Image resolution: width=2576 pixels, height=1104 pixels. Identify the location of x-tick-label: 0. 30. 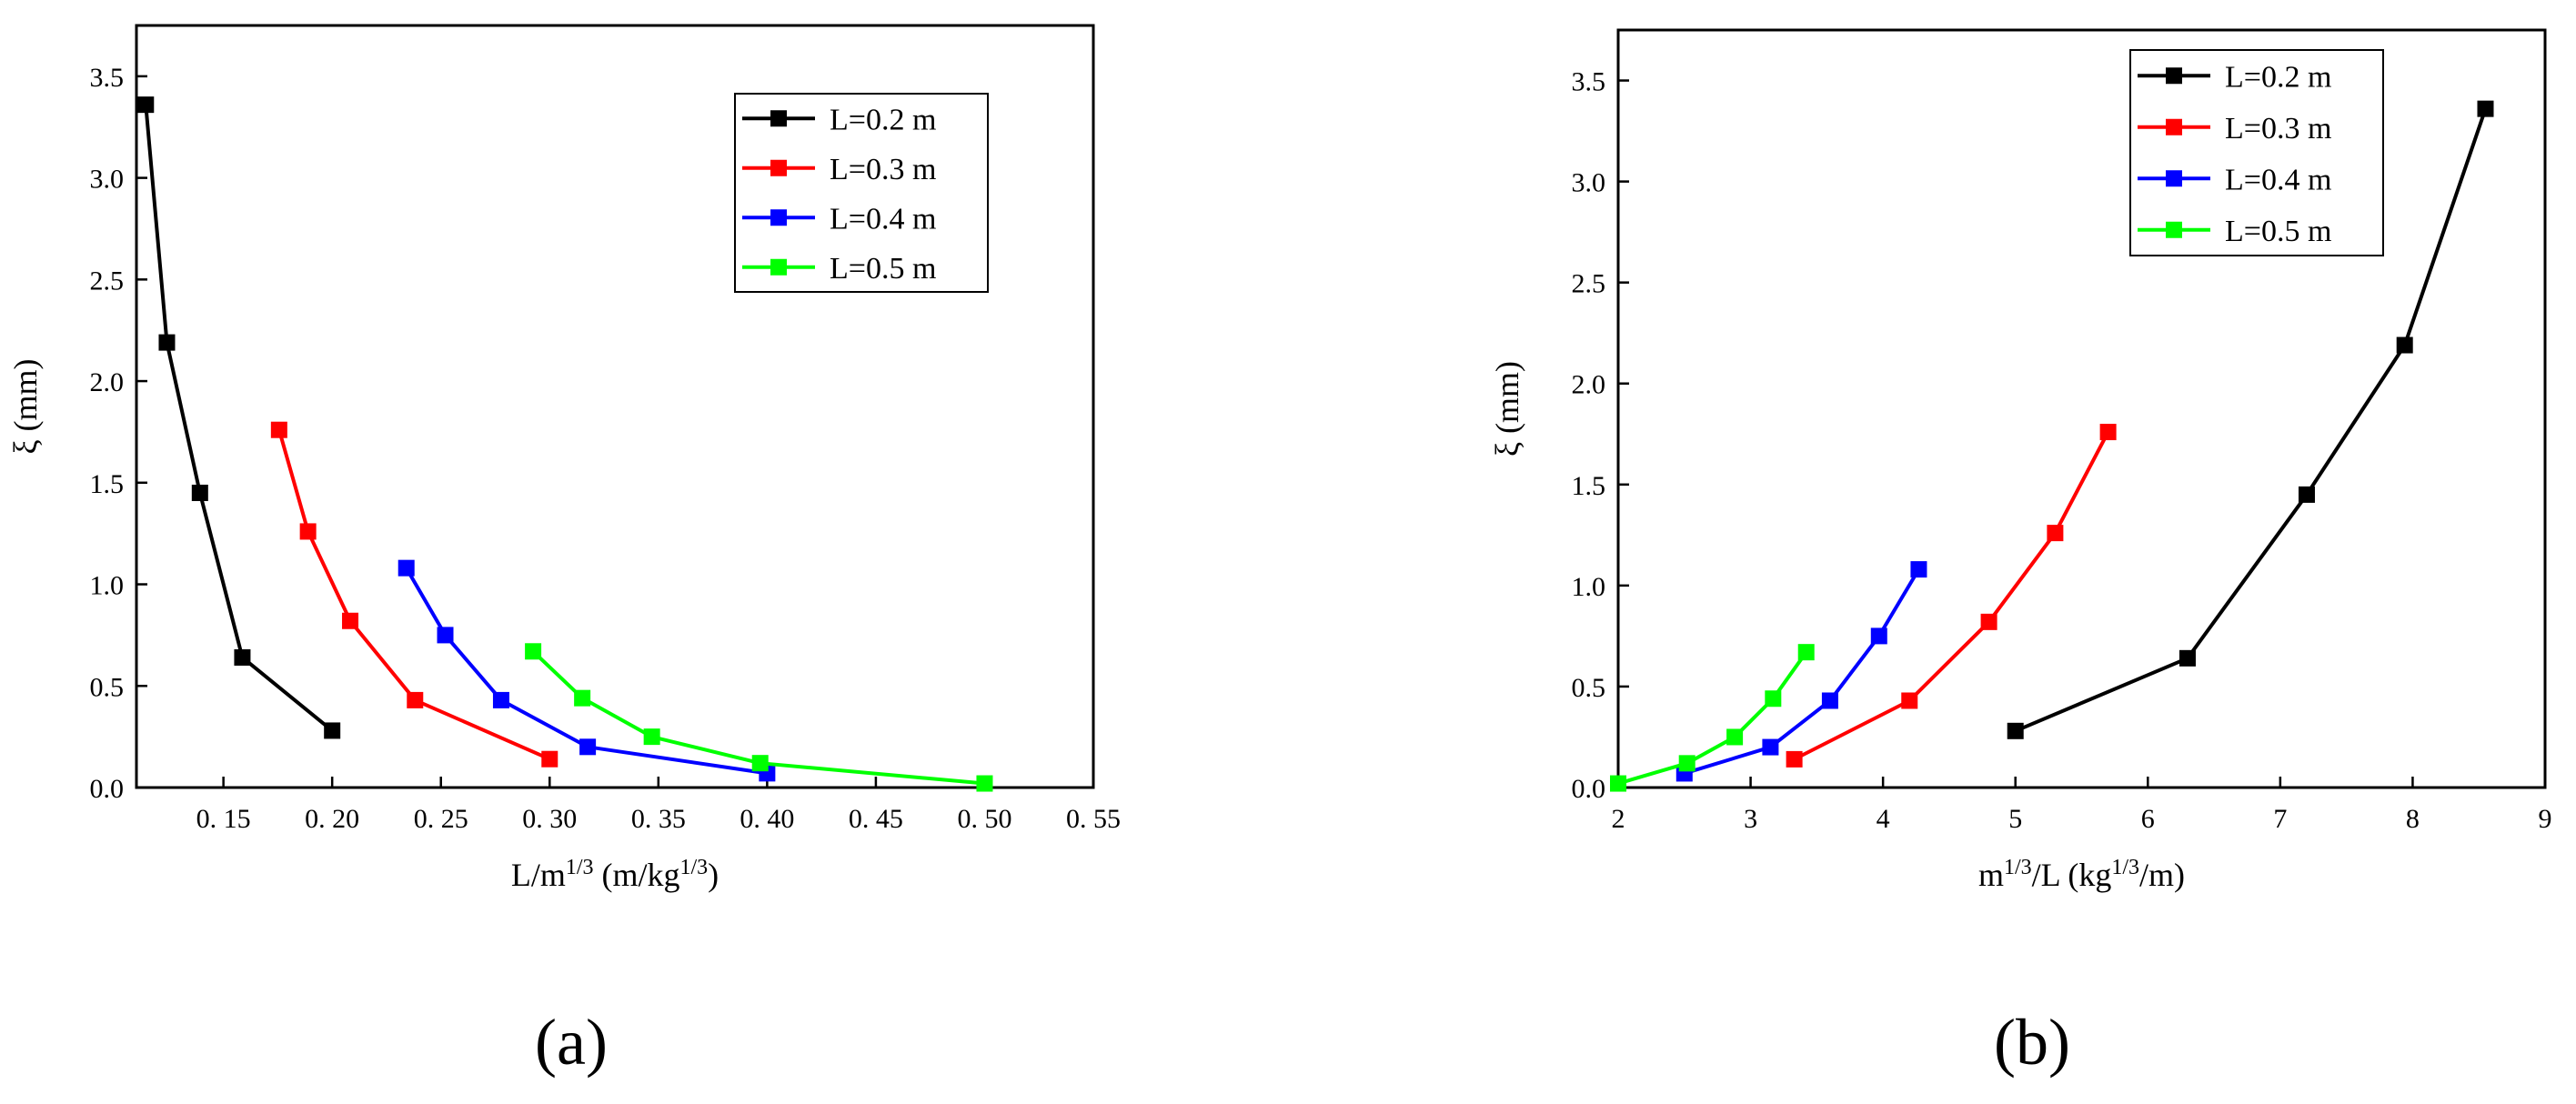
(549, 819).